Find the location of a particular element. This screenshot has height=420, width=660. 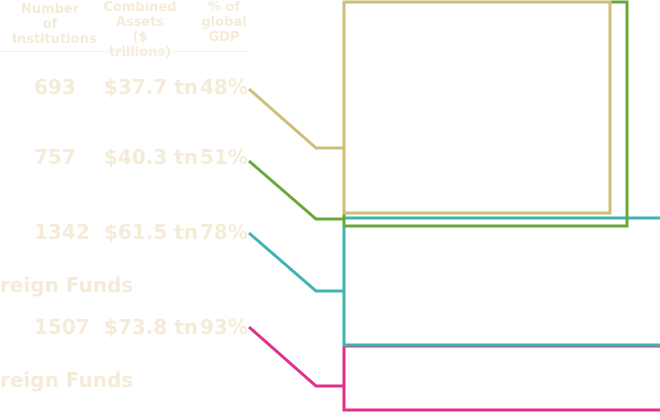

row-4-institutions: 1507 is located at coordinates (62, 327).